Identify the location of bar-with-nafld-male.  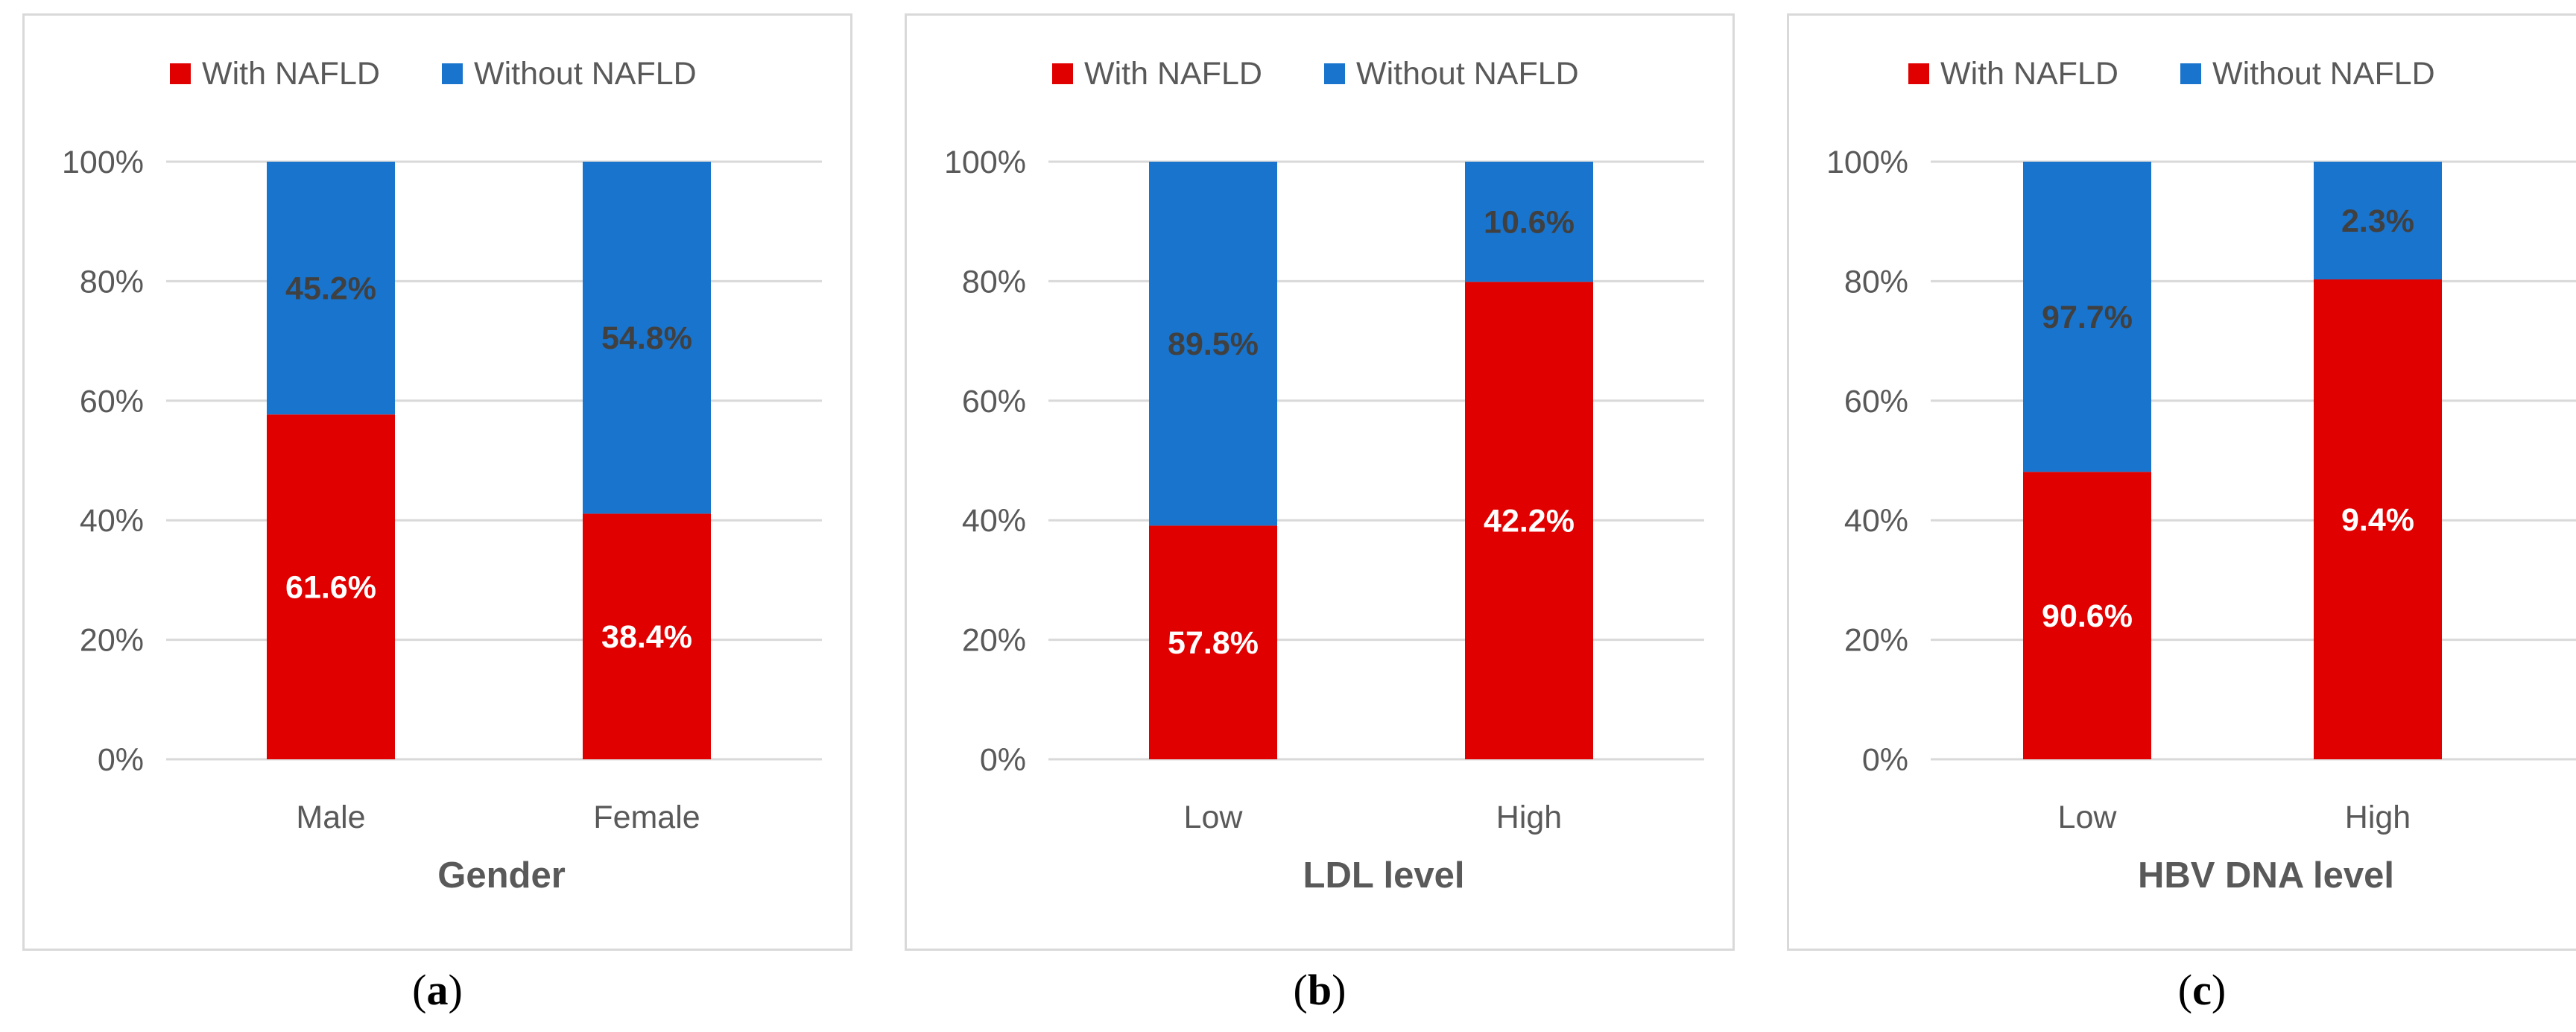
(331, 586).